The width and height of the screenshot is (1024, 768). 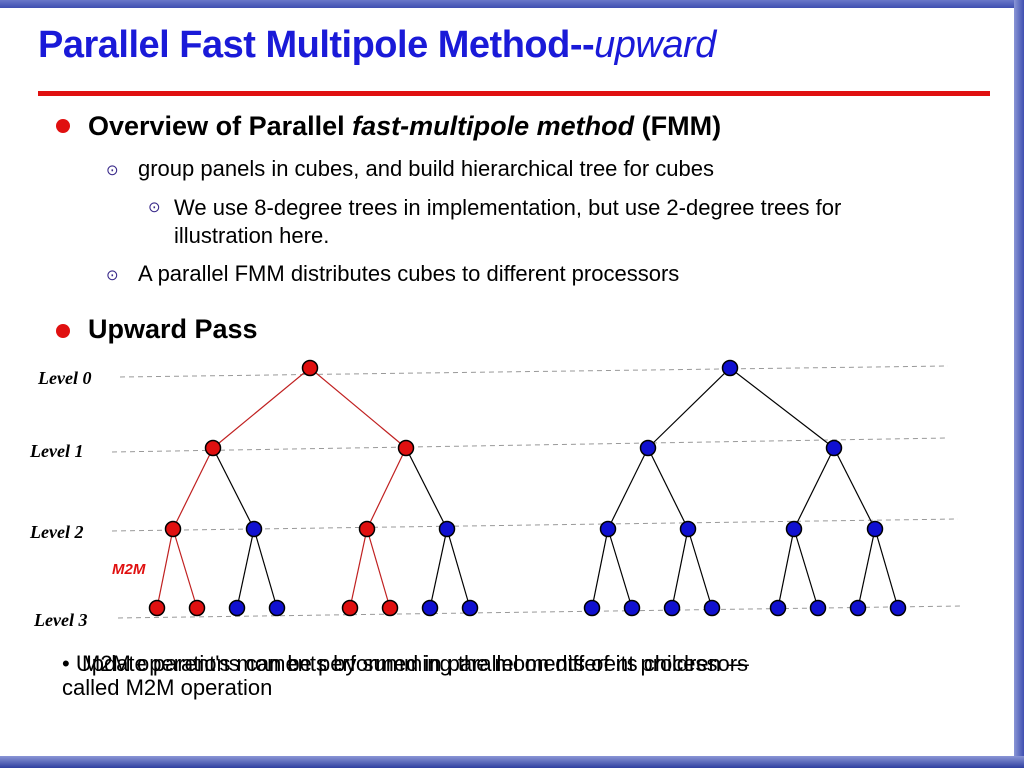 I want to click on title-italic: upward, so click(x=655, y=45).